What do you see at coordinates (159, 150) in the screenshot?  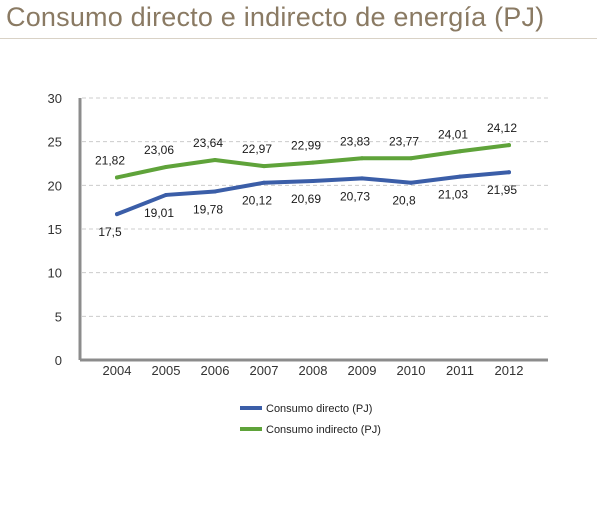 I see `data-label-indirecto: 23,06` at bounding box center [159, 150].